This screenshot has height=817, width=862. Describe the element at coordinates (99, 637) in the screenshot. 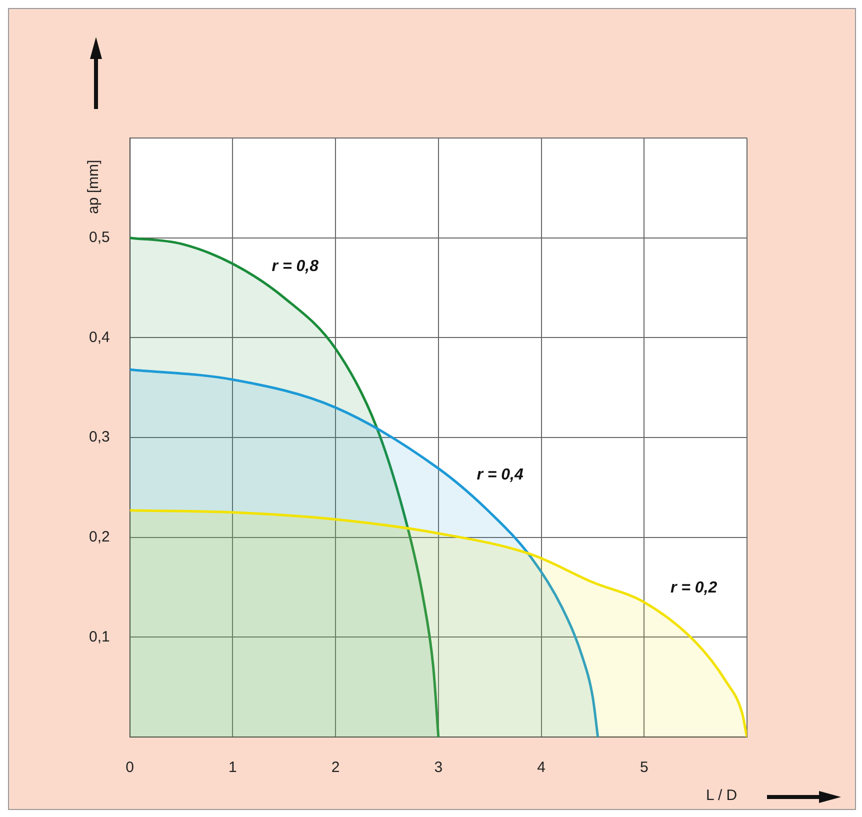

I see `y-tick-label: 0,1` at that location.